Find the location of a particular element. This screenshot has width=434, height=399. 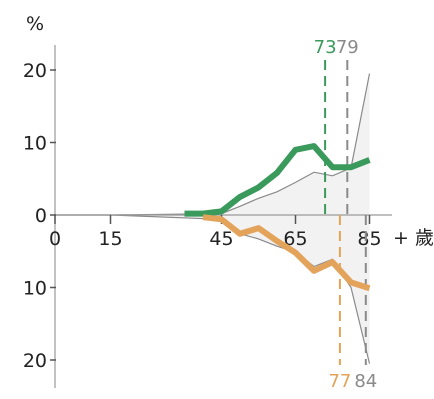

x-axis-ticks: 0 15 45 65 85 is located at coordinates (215, 232).